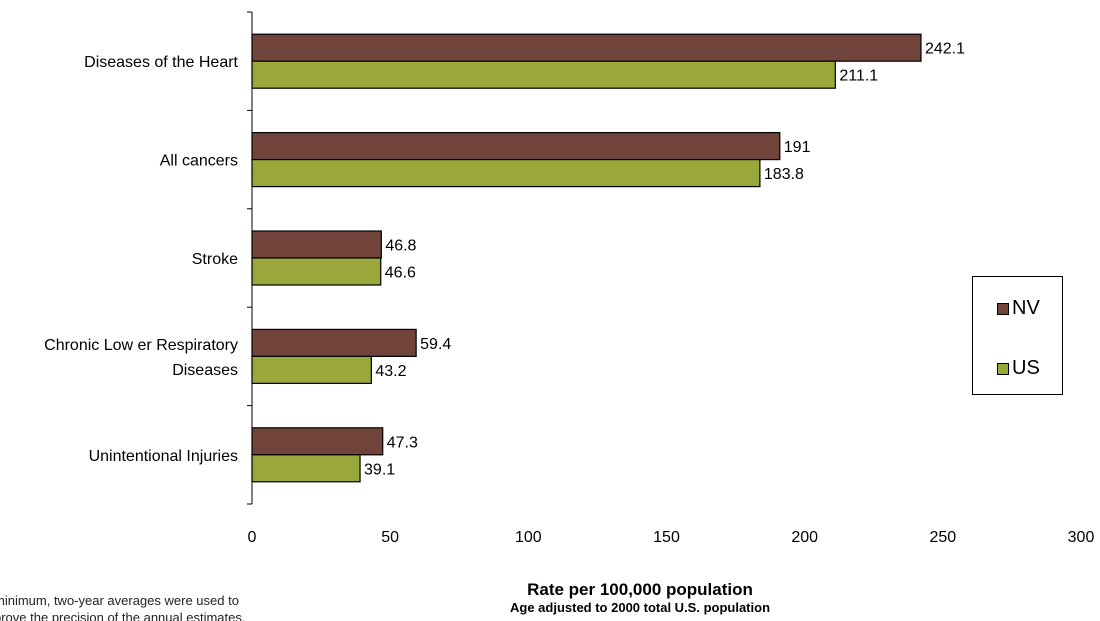  Describe the element at coordinates (804, 537) in the screenshot. I see `x-tick-label-200: 200` at that location.